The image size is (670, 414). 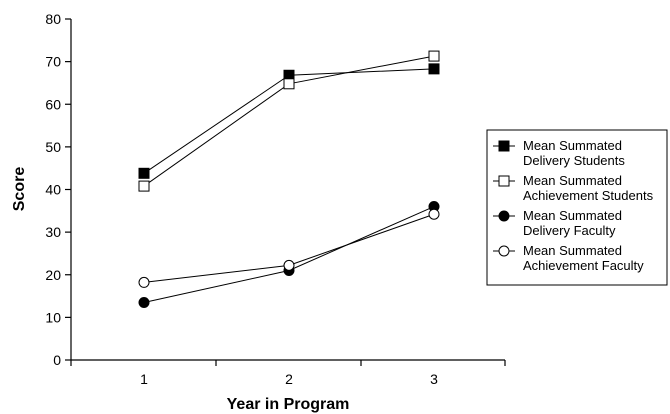 I want to click on y-tick-label: 80, so click(x=53, y=19).